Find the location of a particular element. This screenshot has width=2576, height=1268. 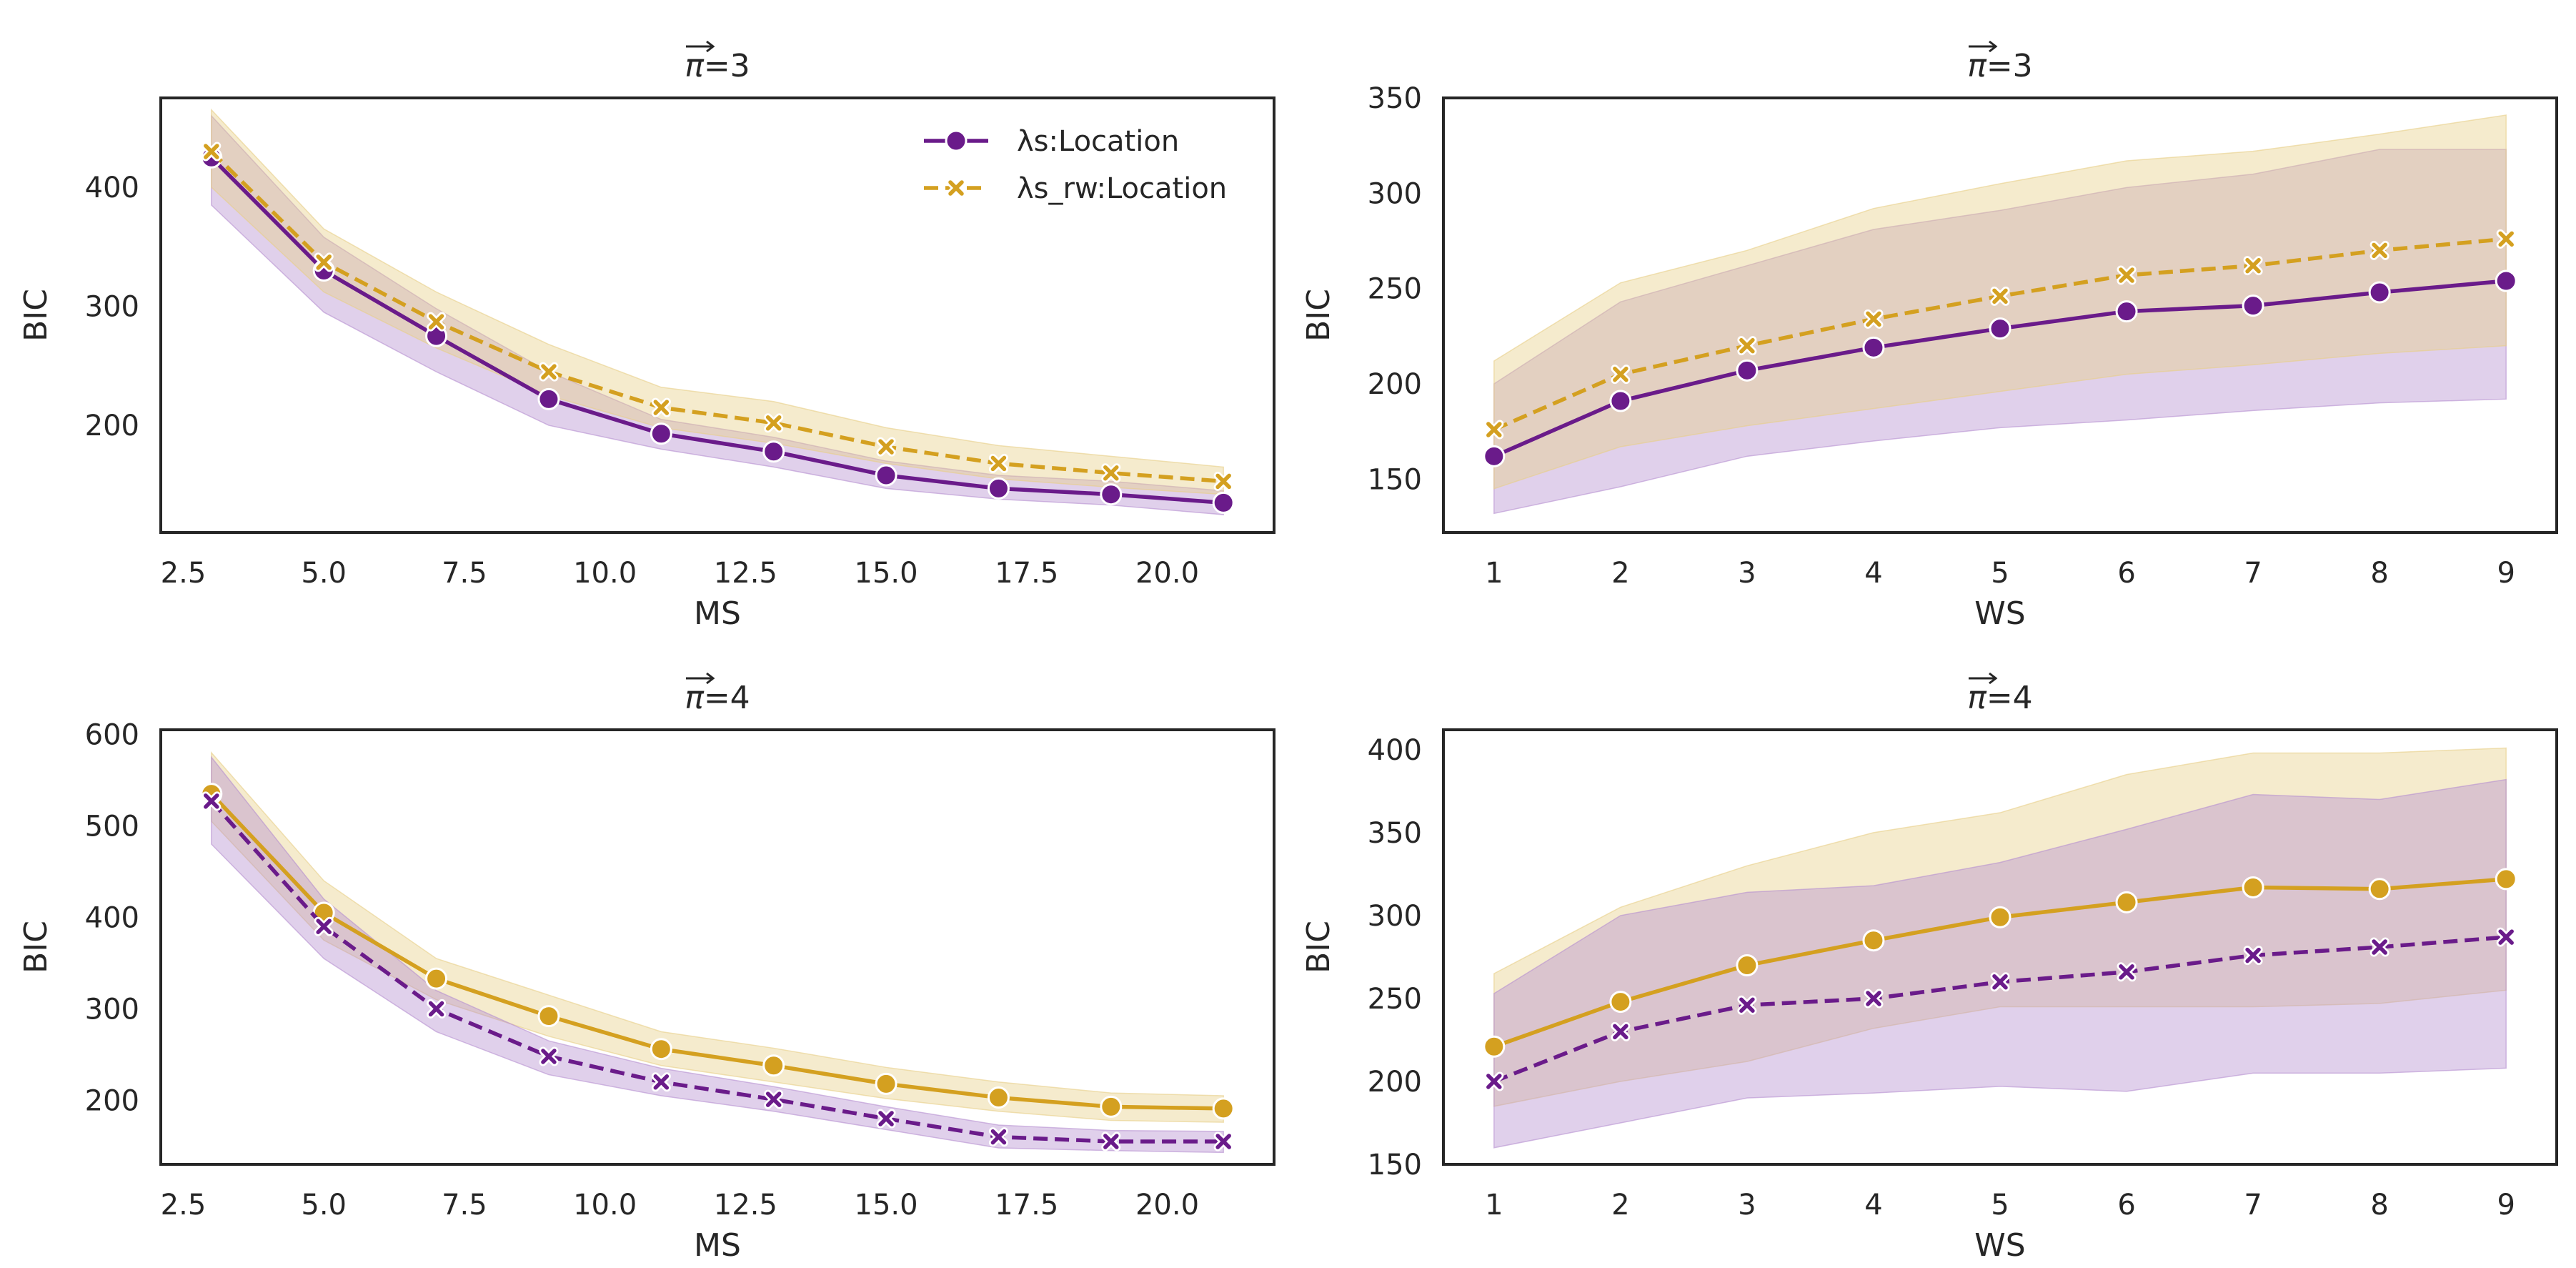

y-tick-label: 600 is located at coordinates (112, 734).